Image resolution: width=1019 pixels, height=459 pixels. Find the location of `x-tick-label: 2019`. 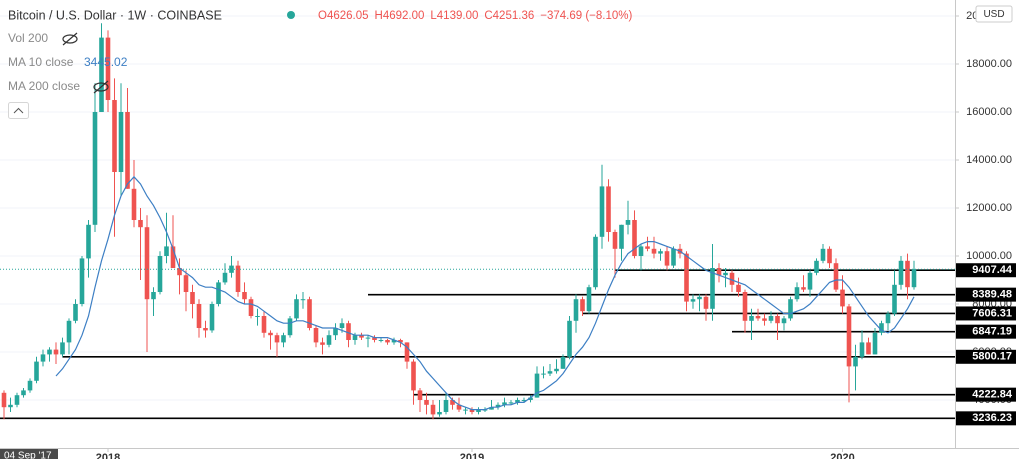

x-tick-label: 2019 is located at coordinates (472, 455).